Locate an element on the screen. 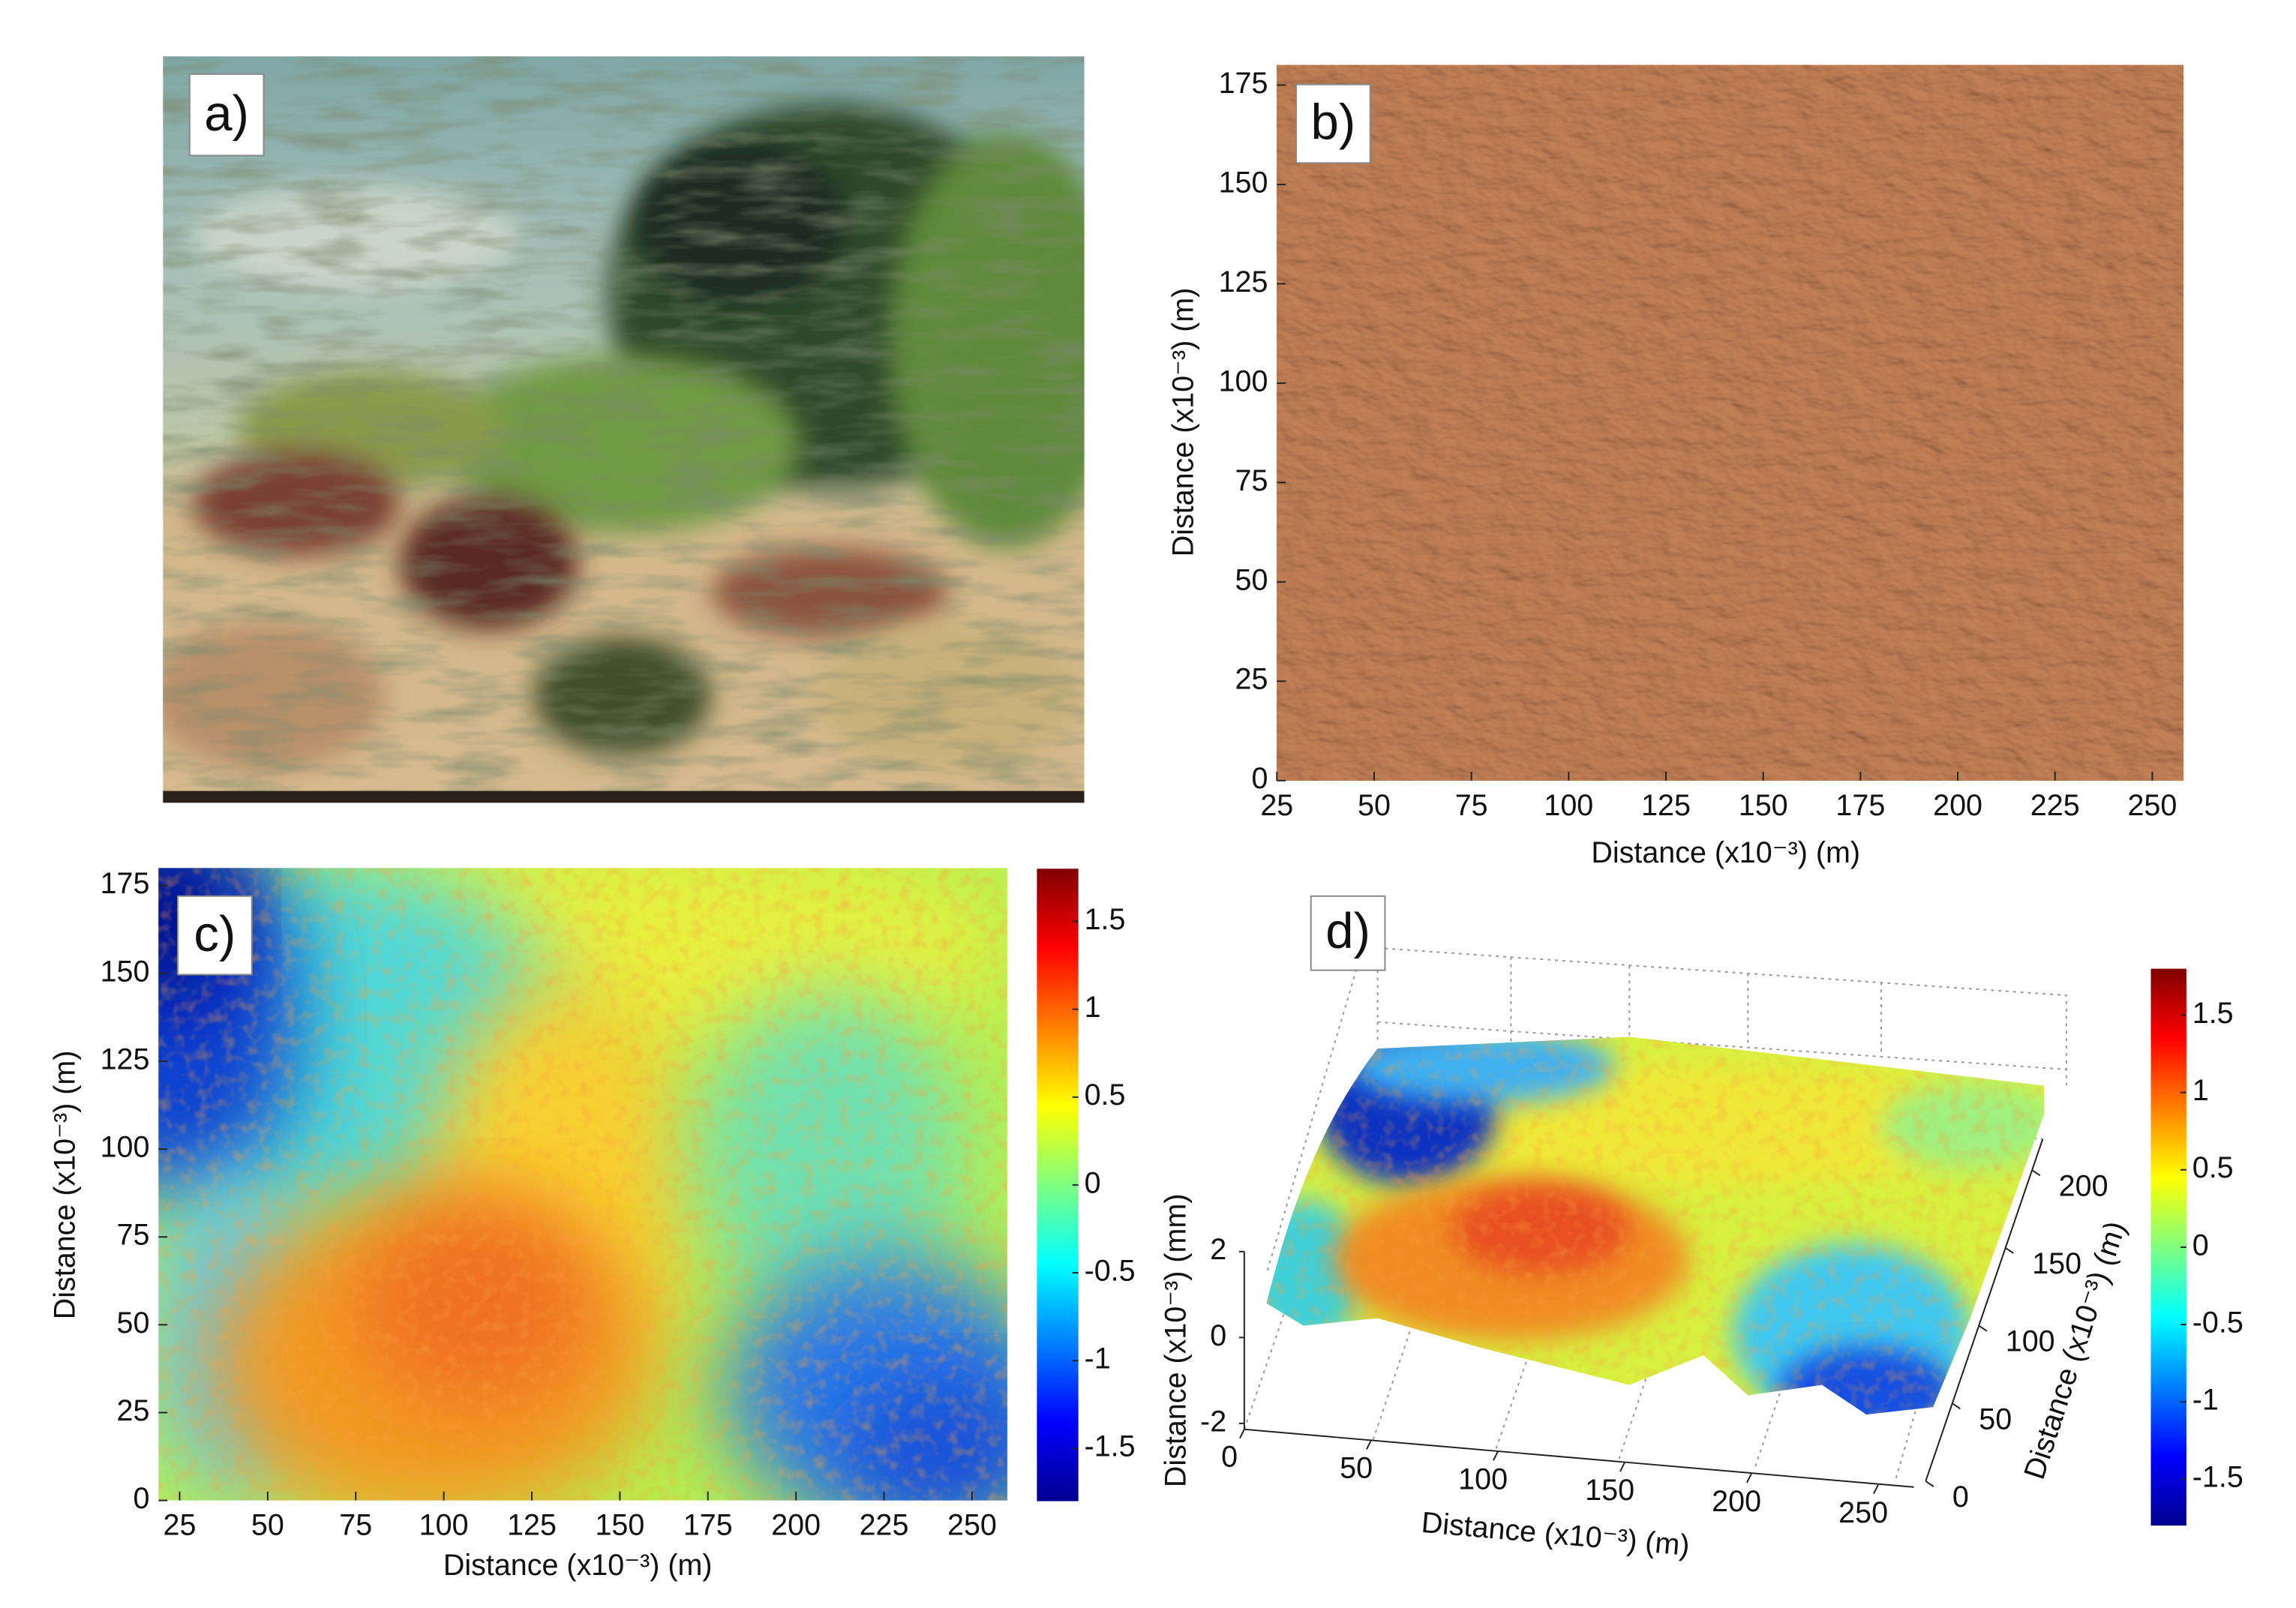 The image size is (2296, 1608). tick-label-3d: -2 is located at coordinates (1213, 1421).